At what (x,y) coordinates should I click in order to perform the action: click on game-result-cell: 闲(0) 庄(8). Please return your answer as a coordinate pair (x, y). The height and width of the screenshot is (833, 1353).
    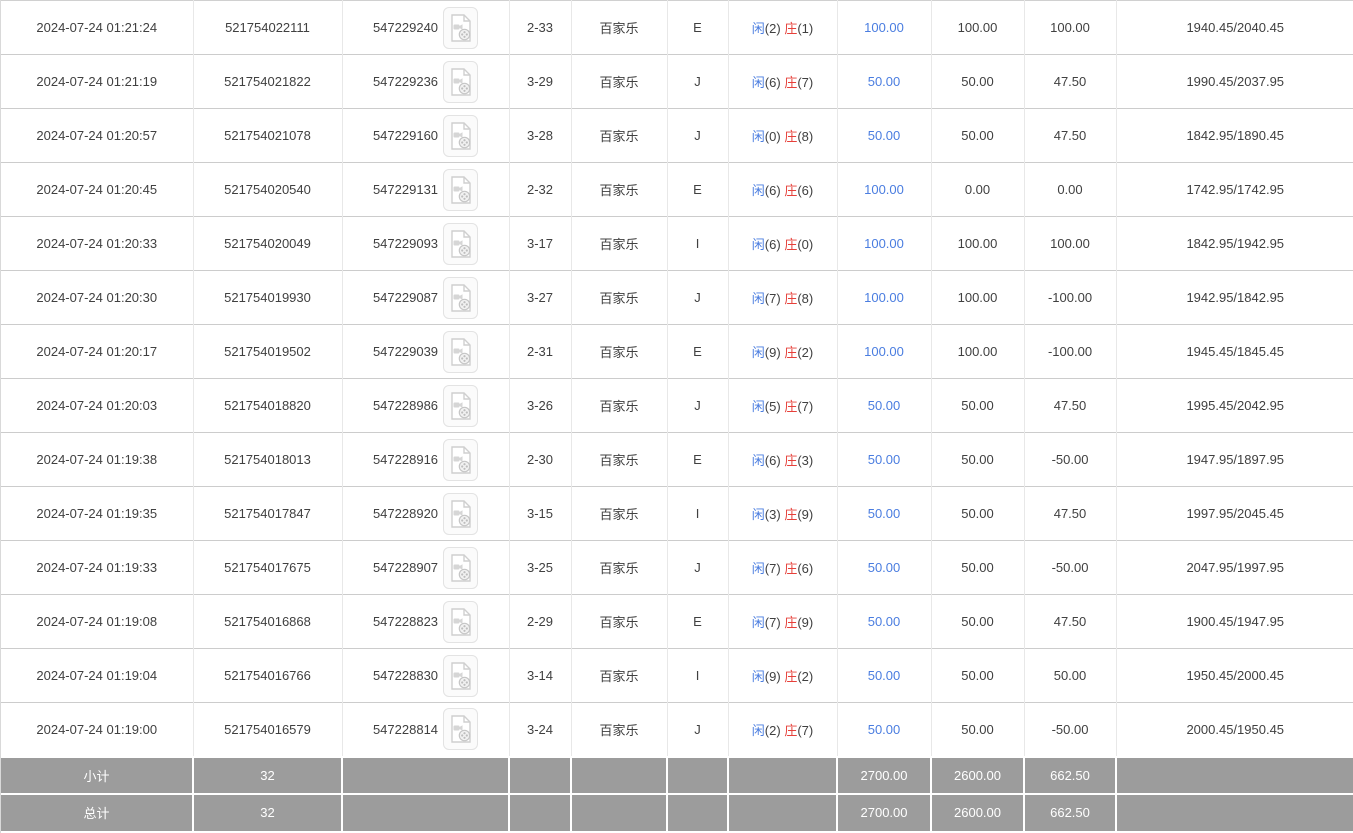
    Looking at the image, I should click on (783, 135).